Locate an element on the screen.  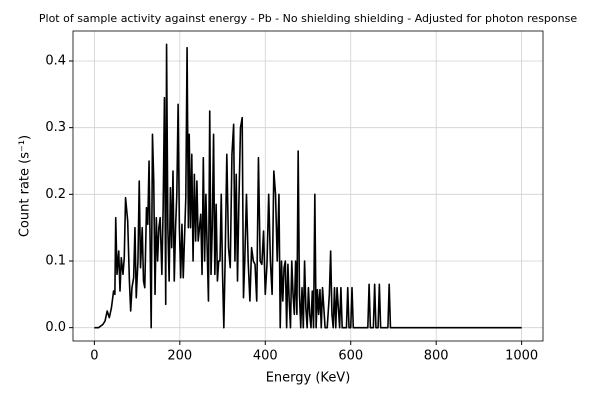
y-axis-label: Count rate (s⁻¹) is located at coordinates (25, 186).